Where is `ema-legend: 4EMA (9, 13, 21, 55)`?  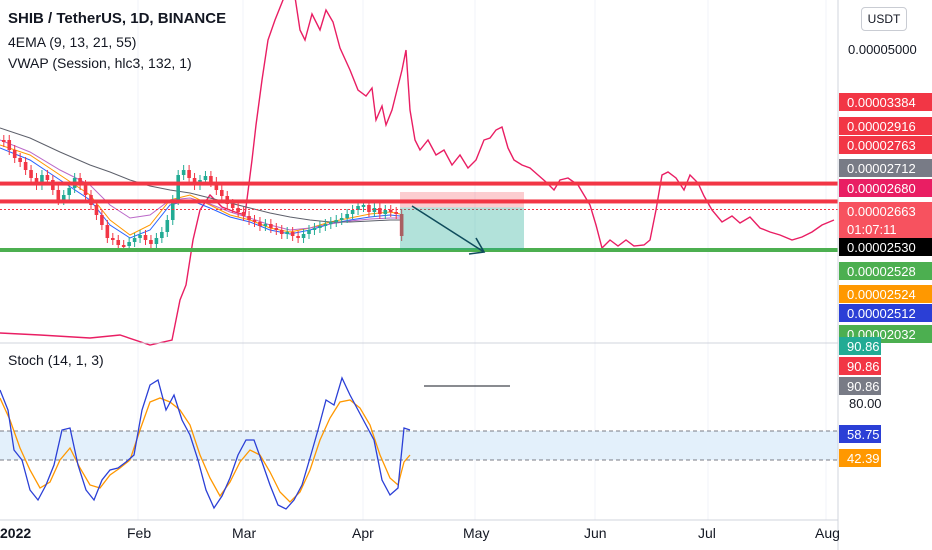 ema-legend: 4EMA (9, 13, 21, 55) is located at coordinates (72, 42).